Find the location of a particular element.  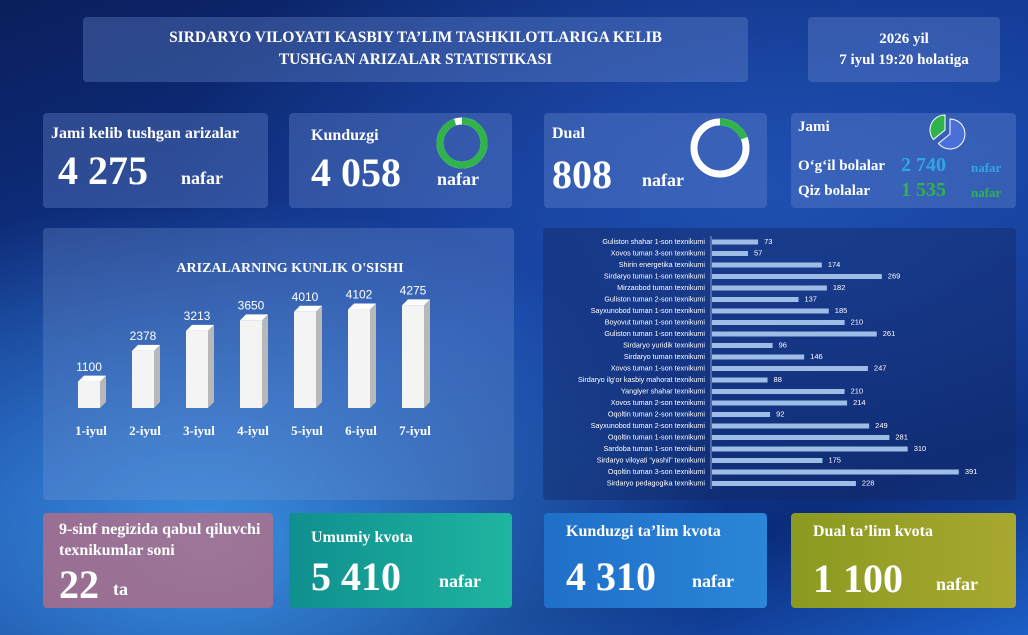

y-tick-label: Sayxunobod tuman 2-son texnikumi is located at coordinates (648, 425).